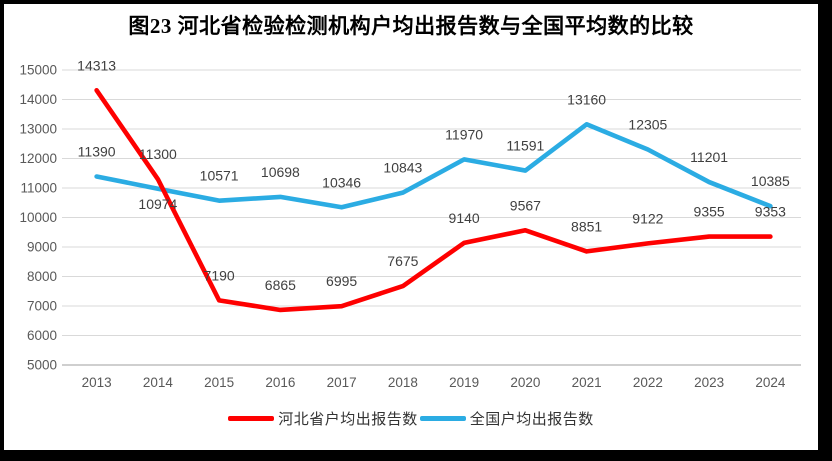 The image size is (832, 461). Describe the element at coordinates (280, 382) in the screenshot. I see `x-tick-label: 2016` at that location.